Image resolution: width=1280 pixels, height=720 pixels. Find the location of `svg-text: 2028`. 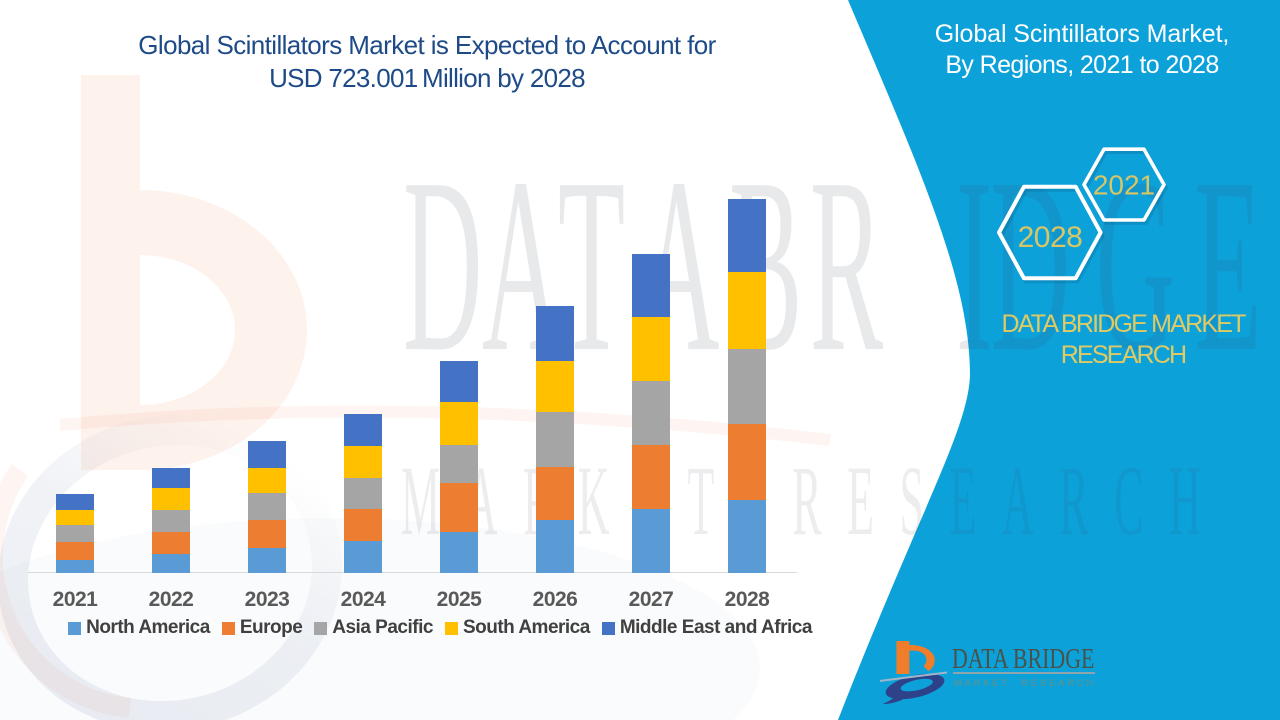

svg-text: 2028 is located at coordinates (1050, 237).